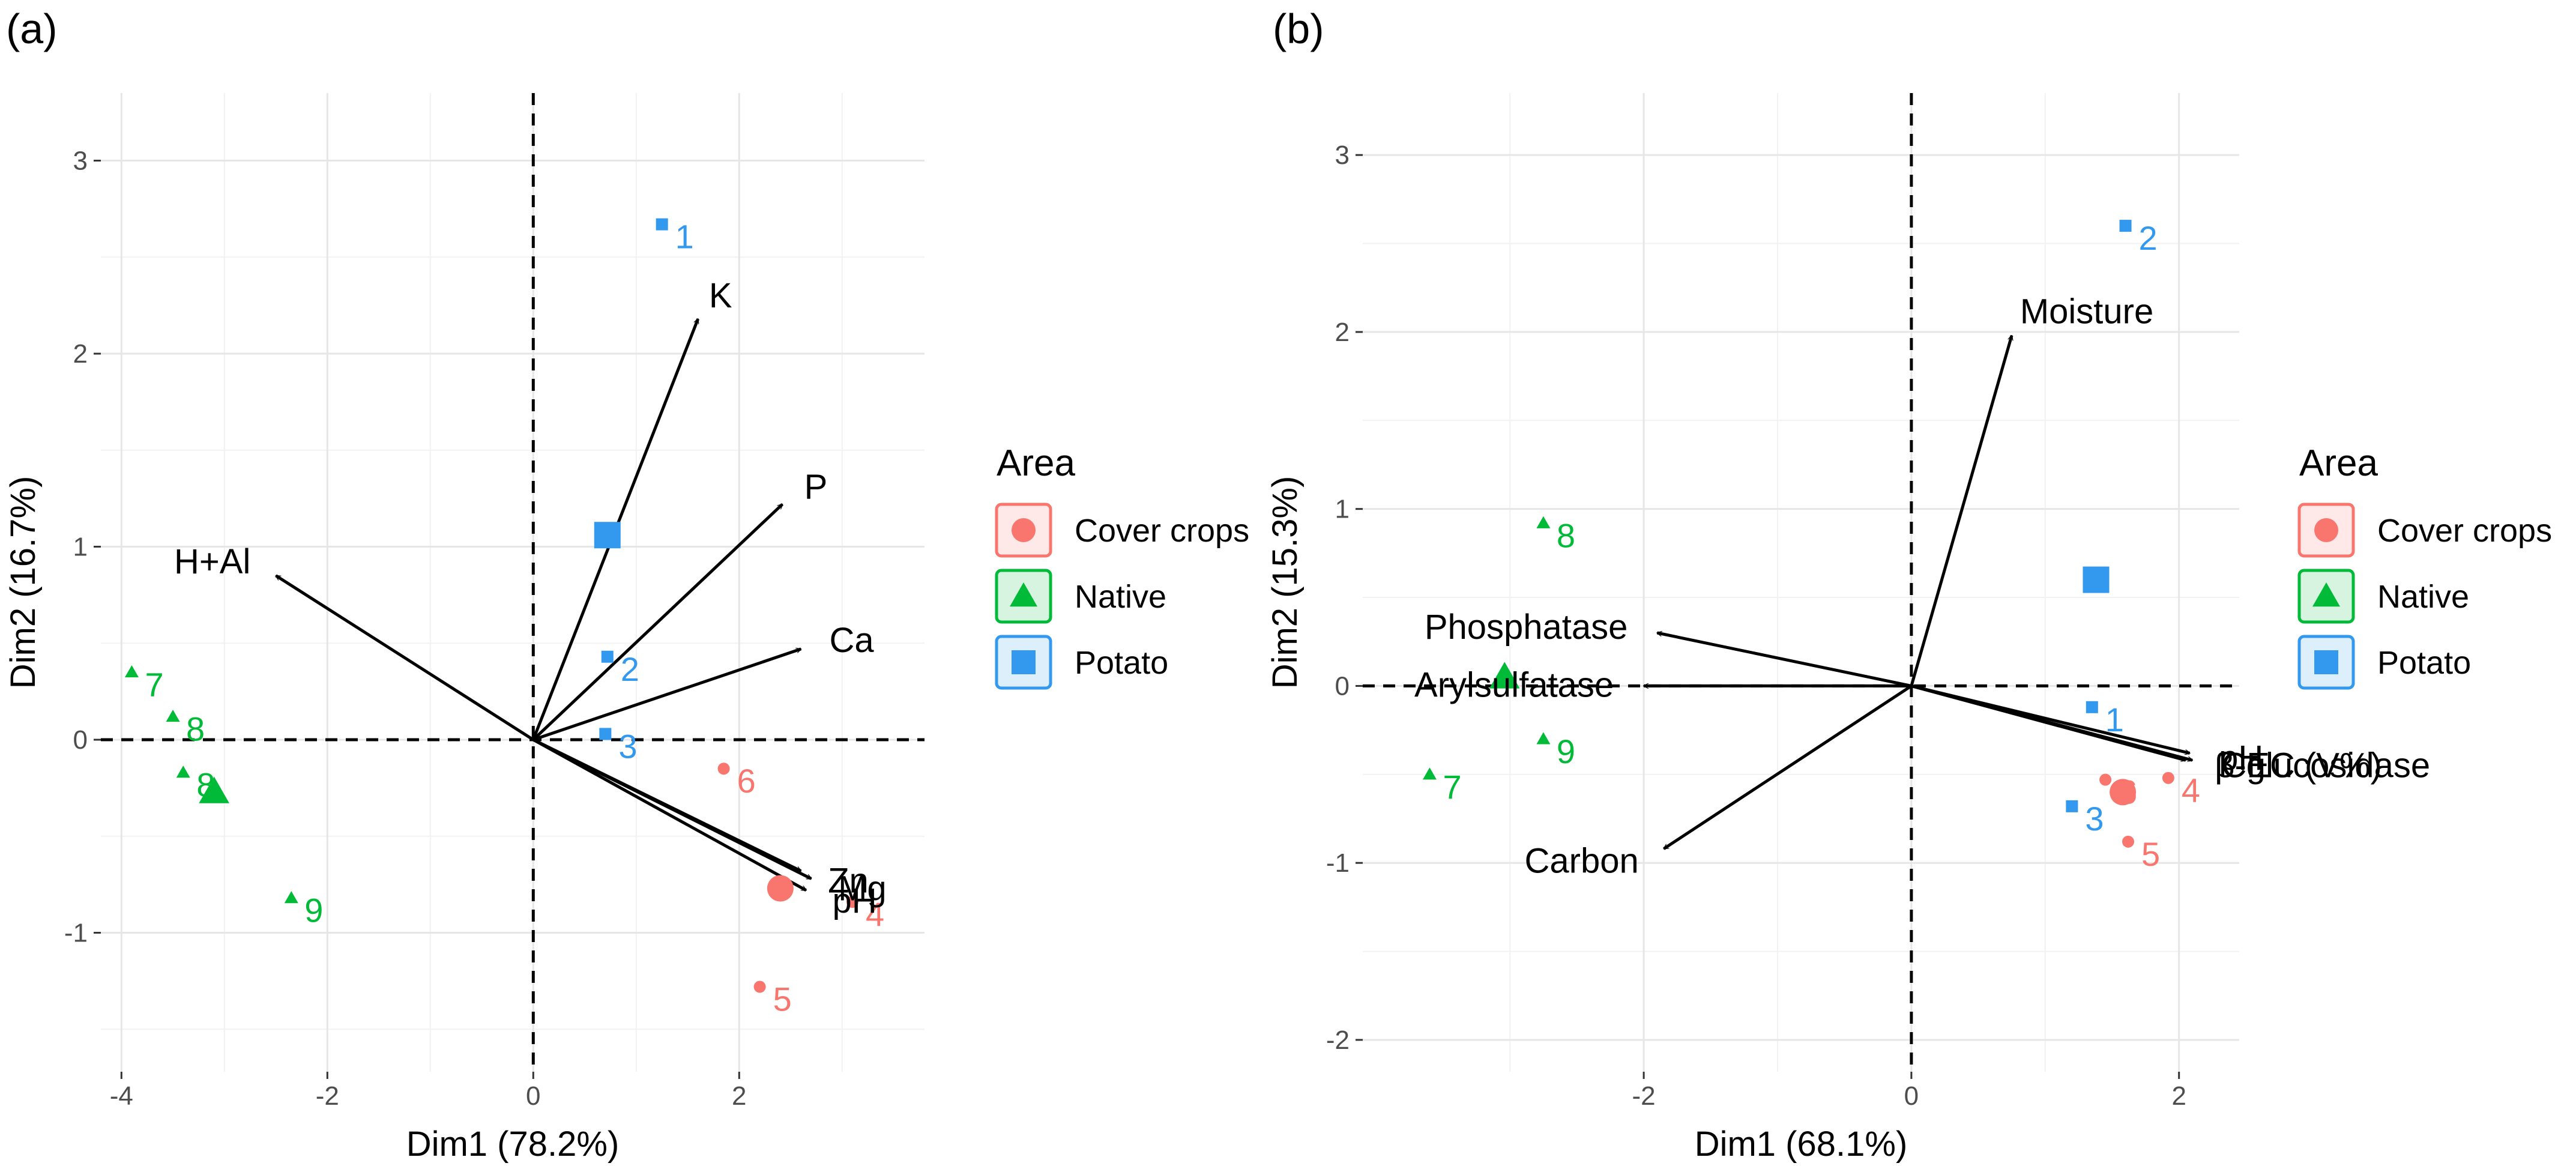 The image size is (2576, 1166). I want to click on panel1-native-point-label: 7, so click(154, 684).